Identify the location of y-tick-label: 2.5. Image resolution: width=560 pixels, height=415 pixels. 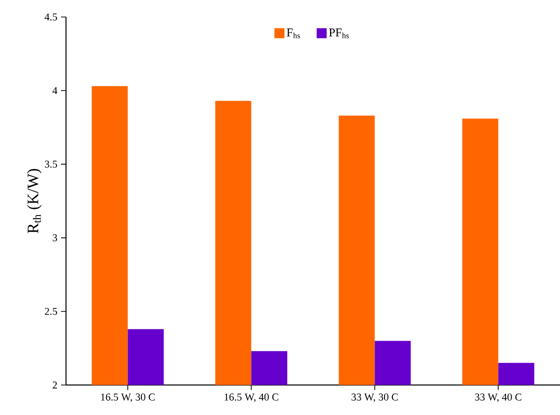
(51, 311).